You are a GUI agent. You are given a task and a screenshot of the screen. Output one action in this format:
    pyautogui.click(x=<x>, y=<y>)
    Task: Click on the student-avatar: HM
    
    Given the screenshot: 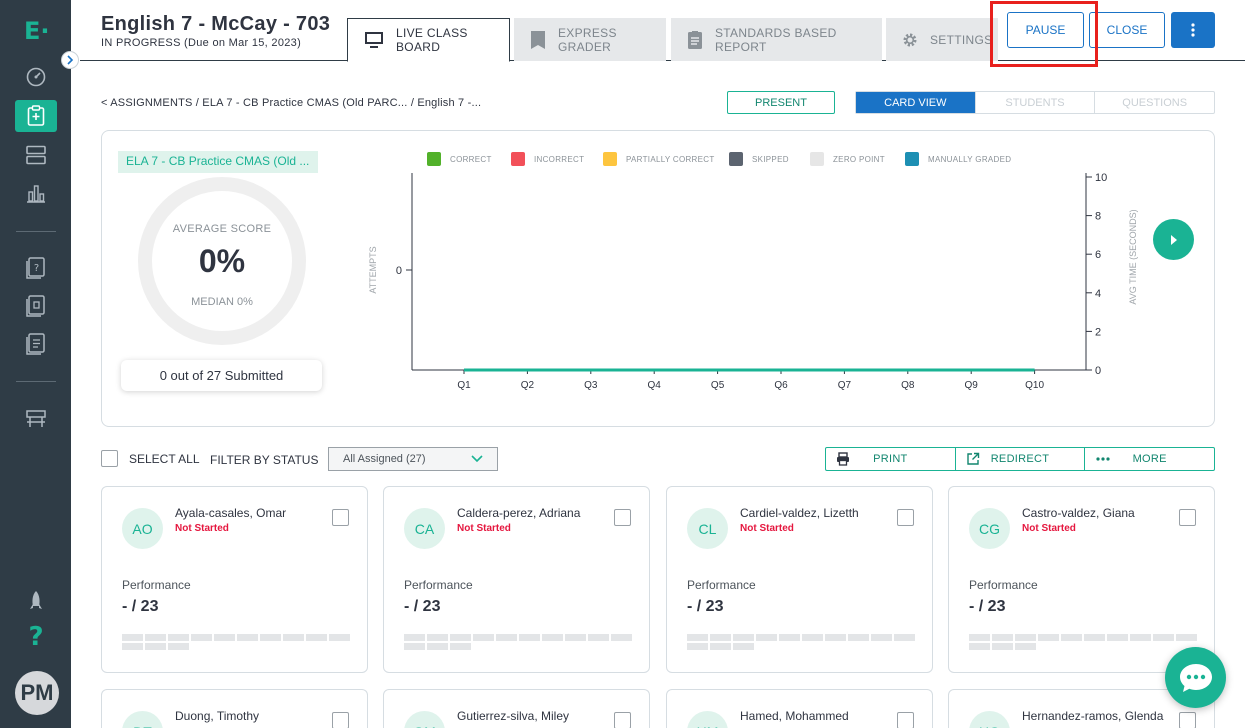 What is the action you would take?
    pyautogui.click(x=707, y=719)
    